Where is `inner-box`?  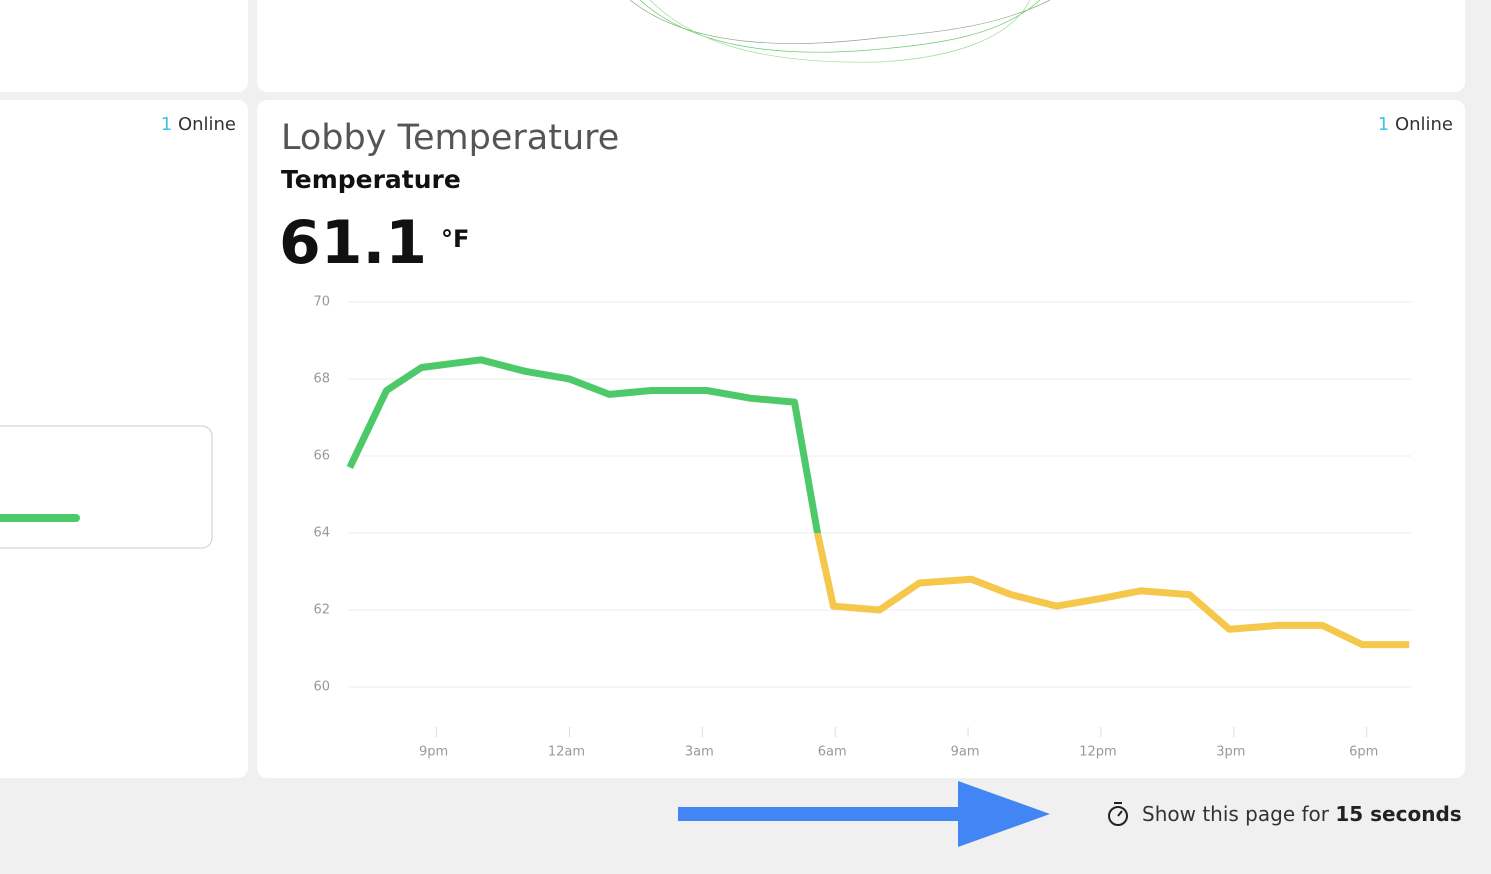 inner-box is located at coordinates (106, 487).